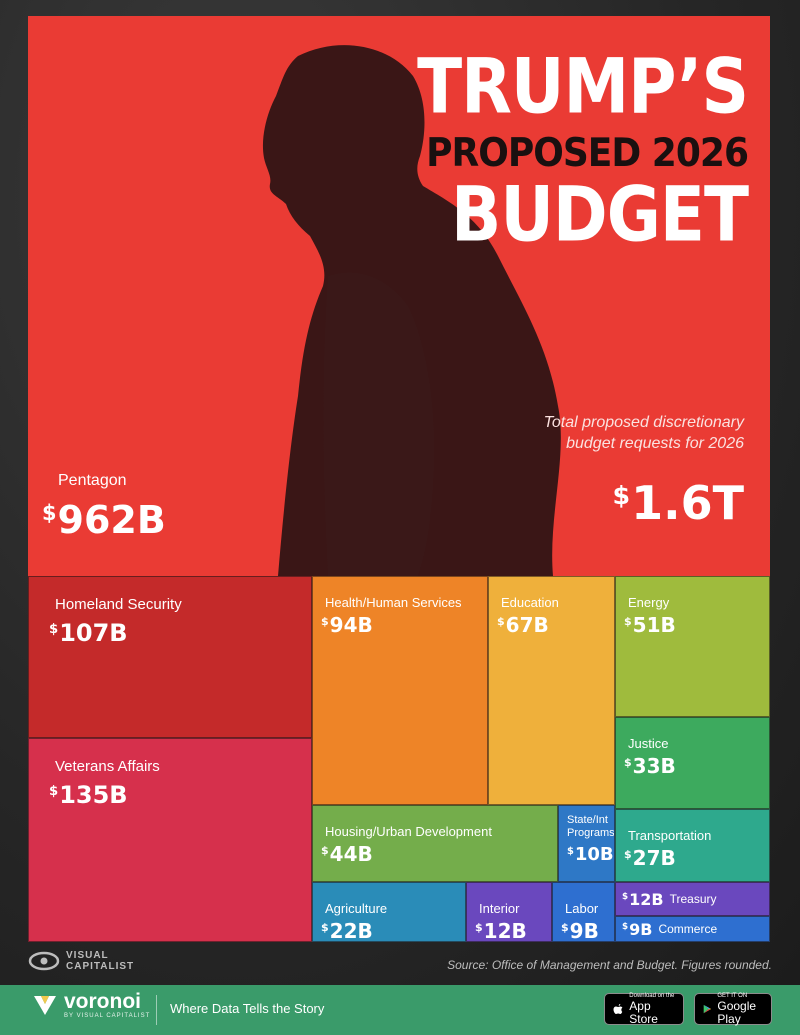 This screenshot has height=1035, width=800. Describe the element at coordinates (732, 995) in the screenshot. I see `google-play-small: GET IT ON` at that location.